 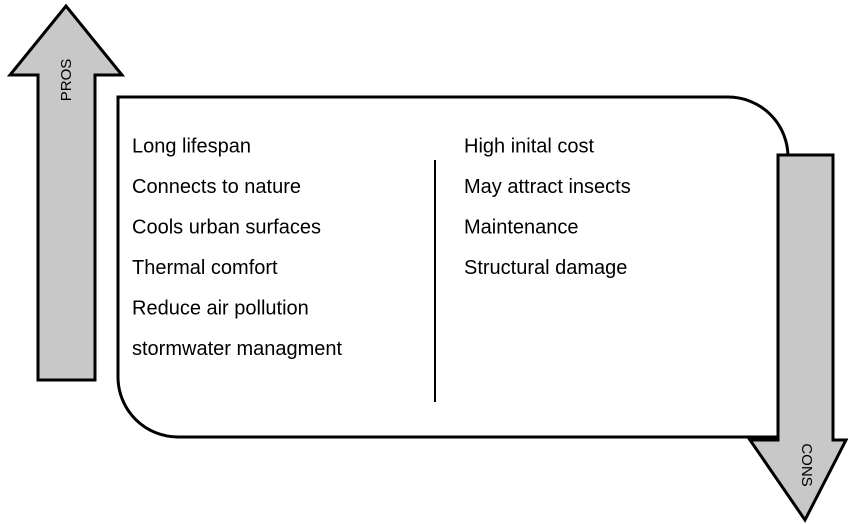 I want to click on pro-item: Connects to nature, so click(x=216, y=187).